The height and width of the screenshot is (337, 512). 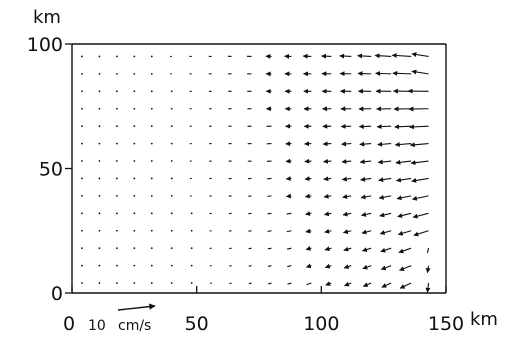 What do you see at coordinates (57, 294) in the screenshot?
I see `y-tick-label: 0` at bounding box center [57, 294].